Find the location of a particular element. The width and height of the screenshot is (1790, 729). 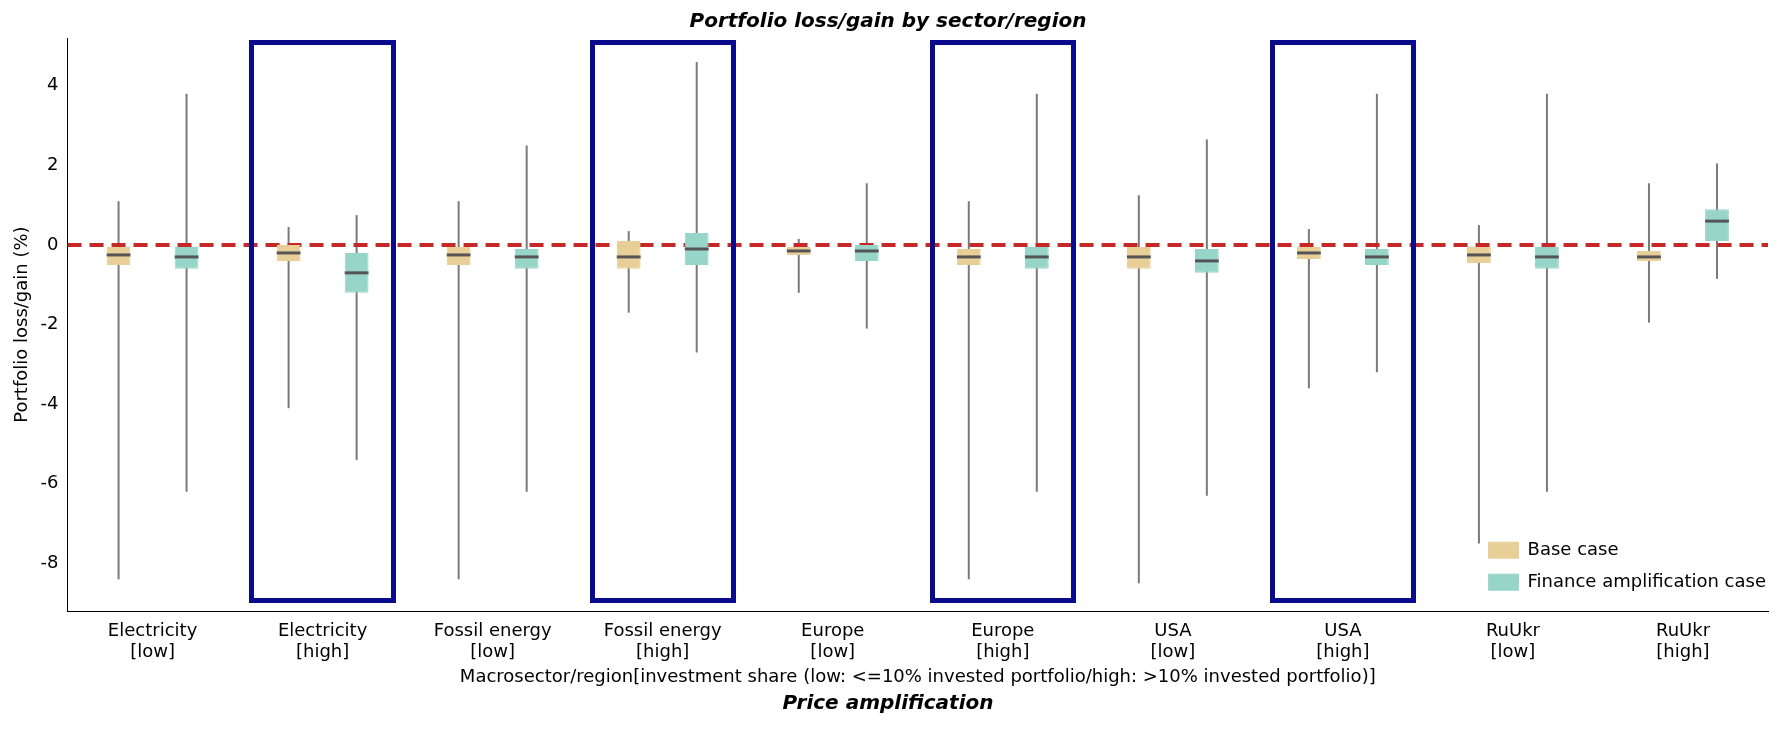

y-tick-label: 4 is located at coordinates (53, 84).